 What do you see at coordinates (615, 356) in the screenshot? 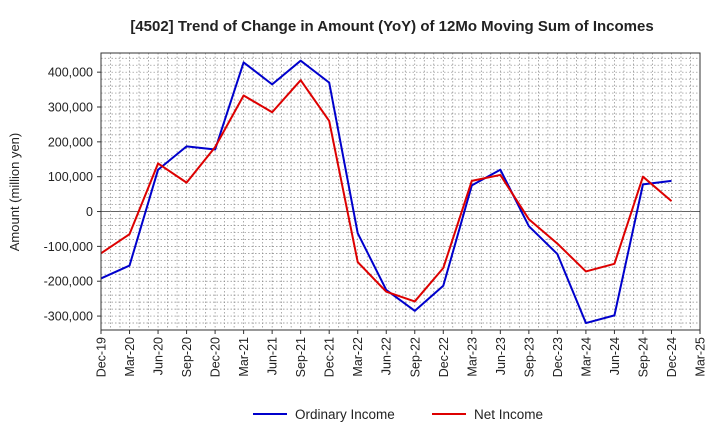
I see `x-tick-label: Jun-24` at bounding box center [615, 356].